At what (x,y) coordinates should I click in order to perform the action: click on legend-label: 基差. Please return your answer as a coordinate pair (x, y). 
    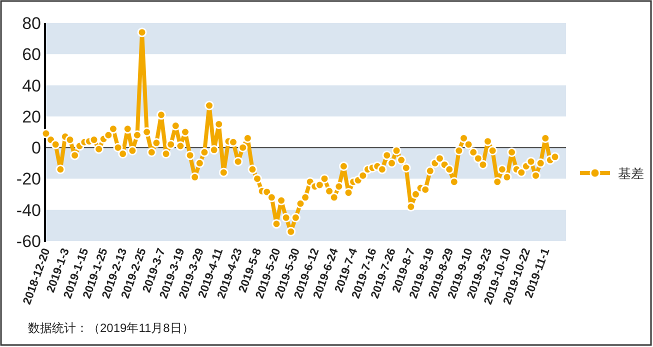
    Looking at the image, I should click on (631, 173).